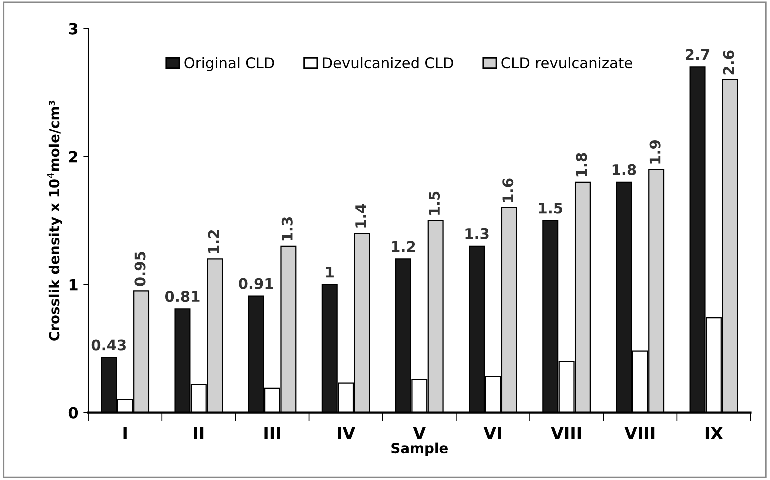 This screenshot has width=770, height=480. What do you see at coordinates (73, 29) in the screenshot?
I see `y-tick-label: 3` at bounding box center [73, 29].